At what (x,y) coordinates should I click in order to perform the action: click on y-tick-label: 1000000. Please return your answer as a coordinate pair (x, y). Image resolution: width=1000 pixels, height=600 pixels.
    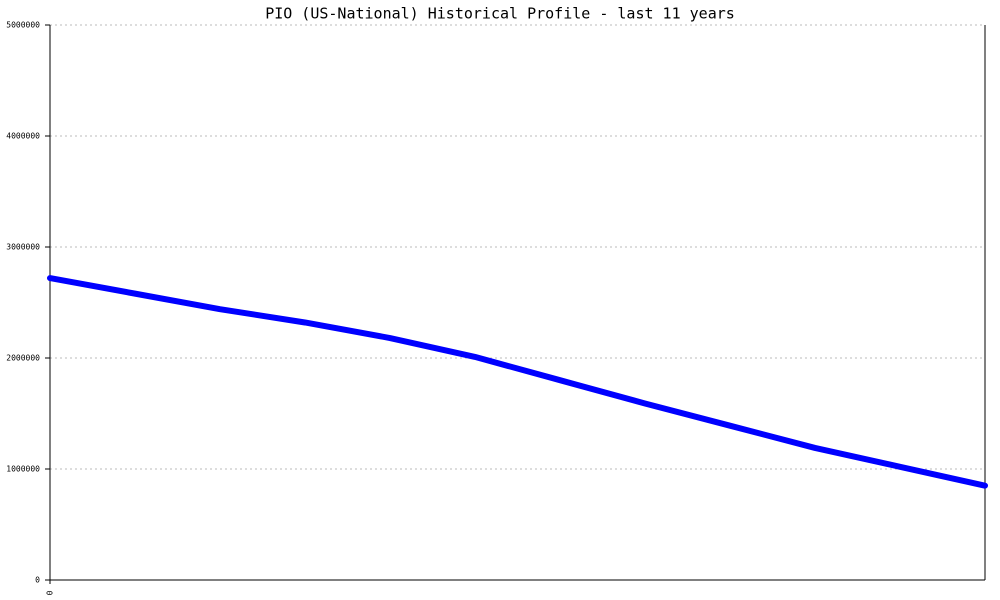
    Looking at the image, I should click on (23, 469).